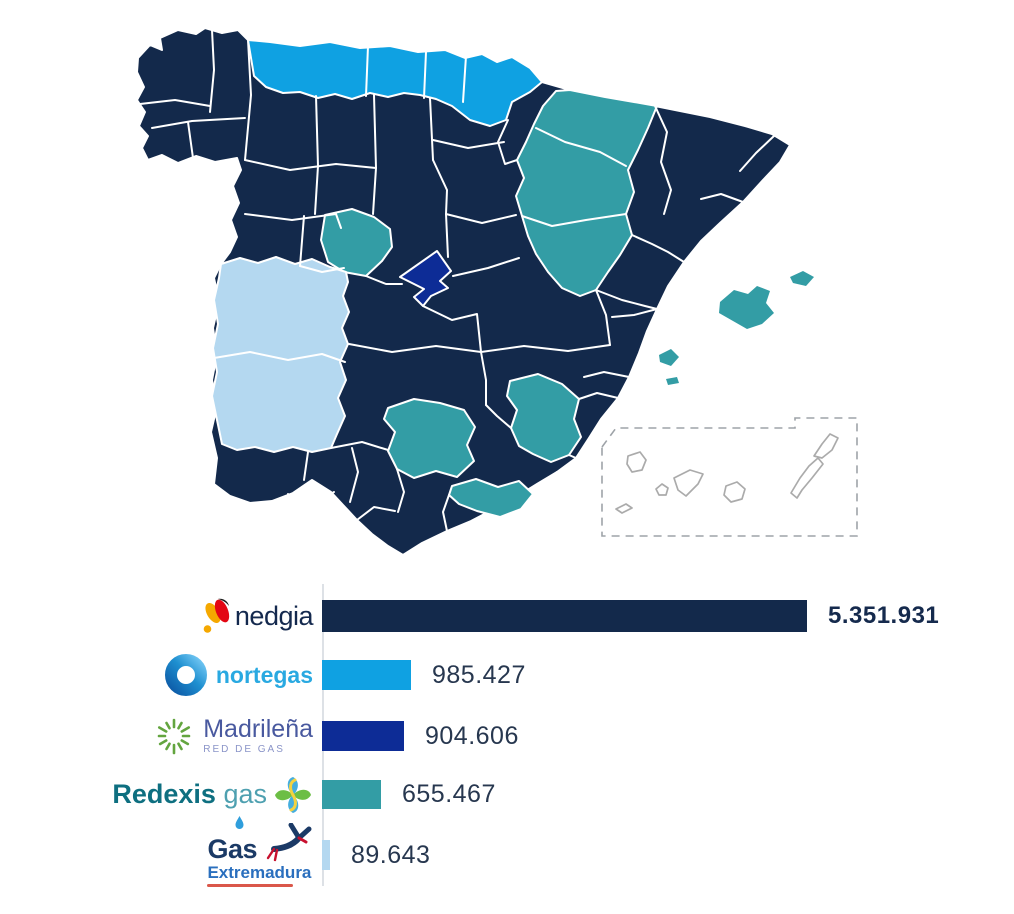  What do you see at coordinates (636, 462) in the screenshot?
I see `canary-island-la-palma` at bounding box center [636, 462].